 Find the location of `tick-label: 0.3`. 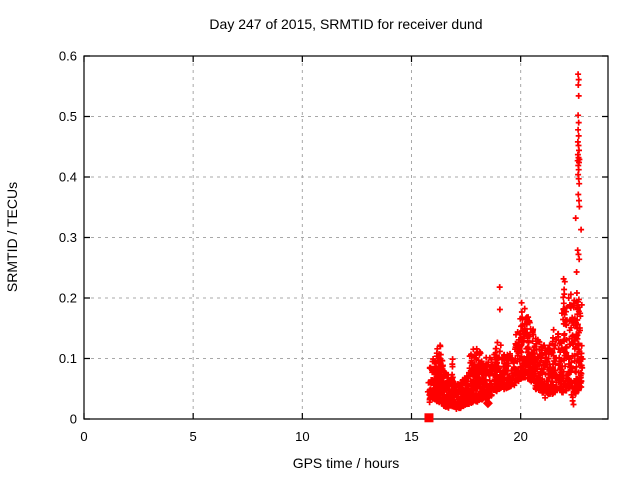

tick-label: 0.3 is located at coordinates (68, 237).